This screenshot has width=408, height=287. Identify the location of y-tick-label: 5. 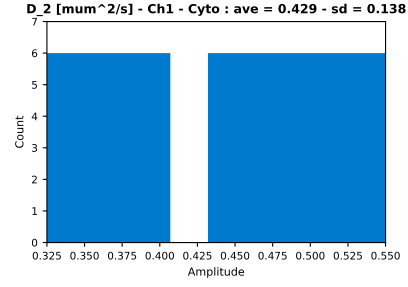
(34, 85).